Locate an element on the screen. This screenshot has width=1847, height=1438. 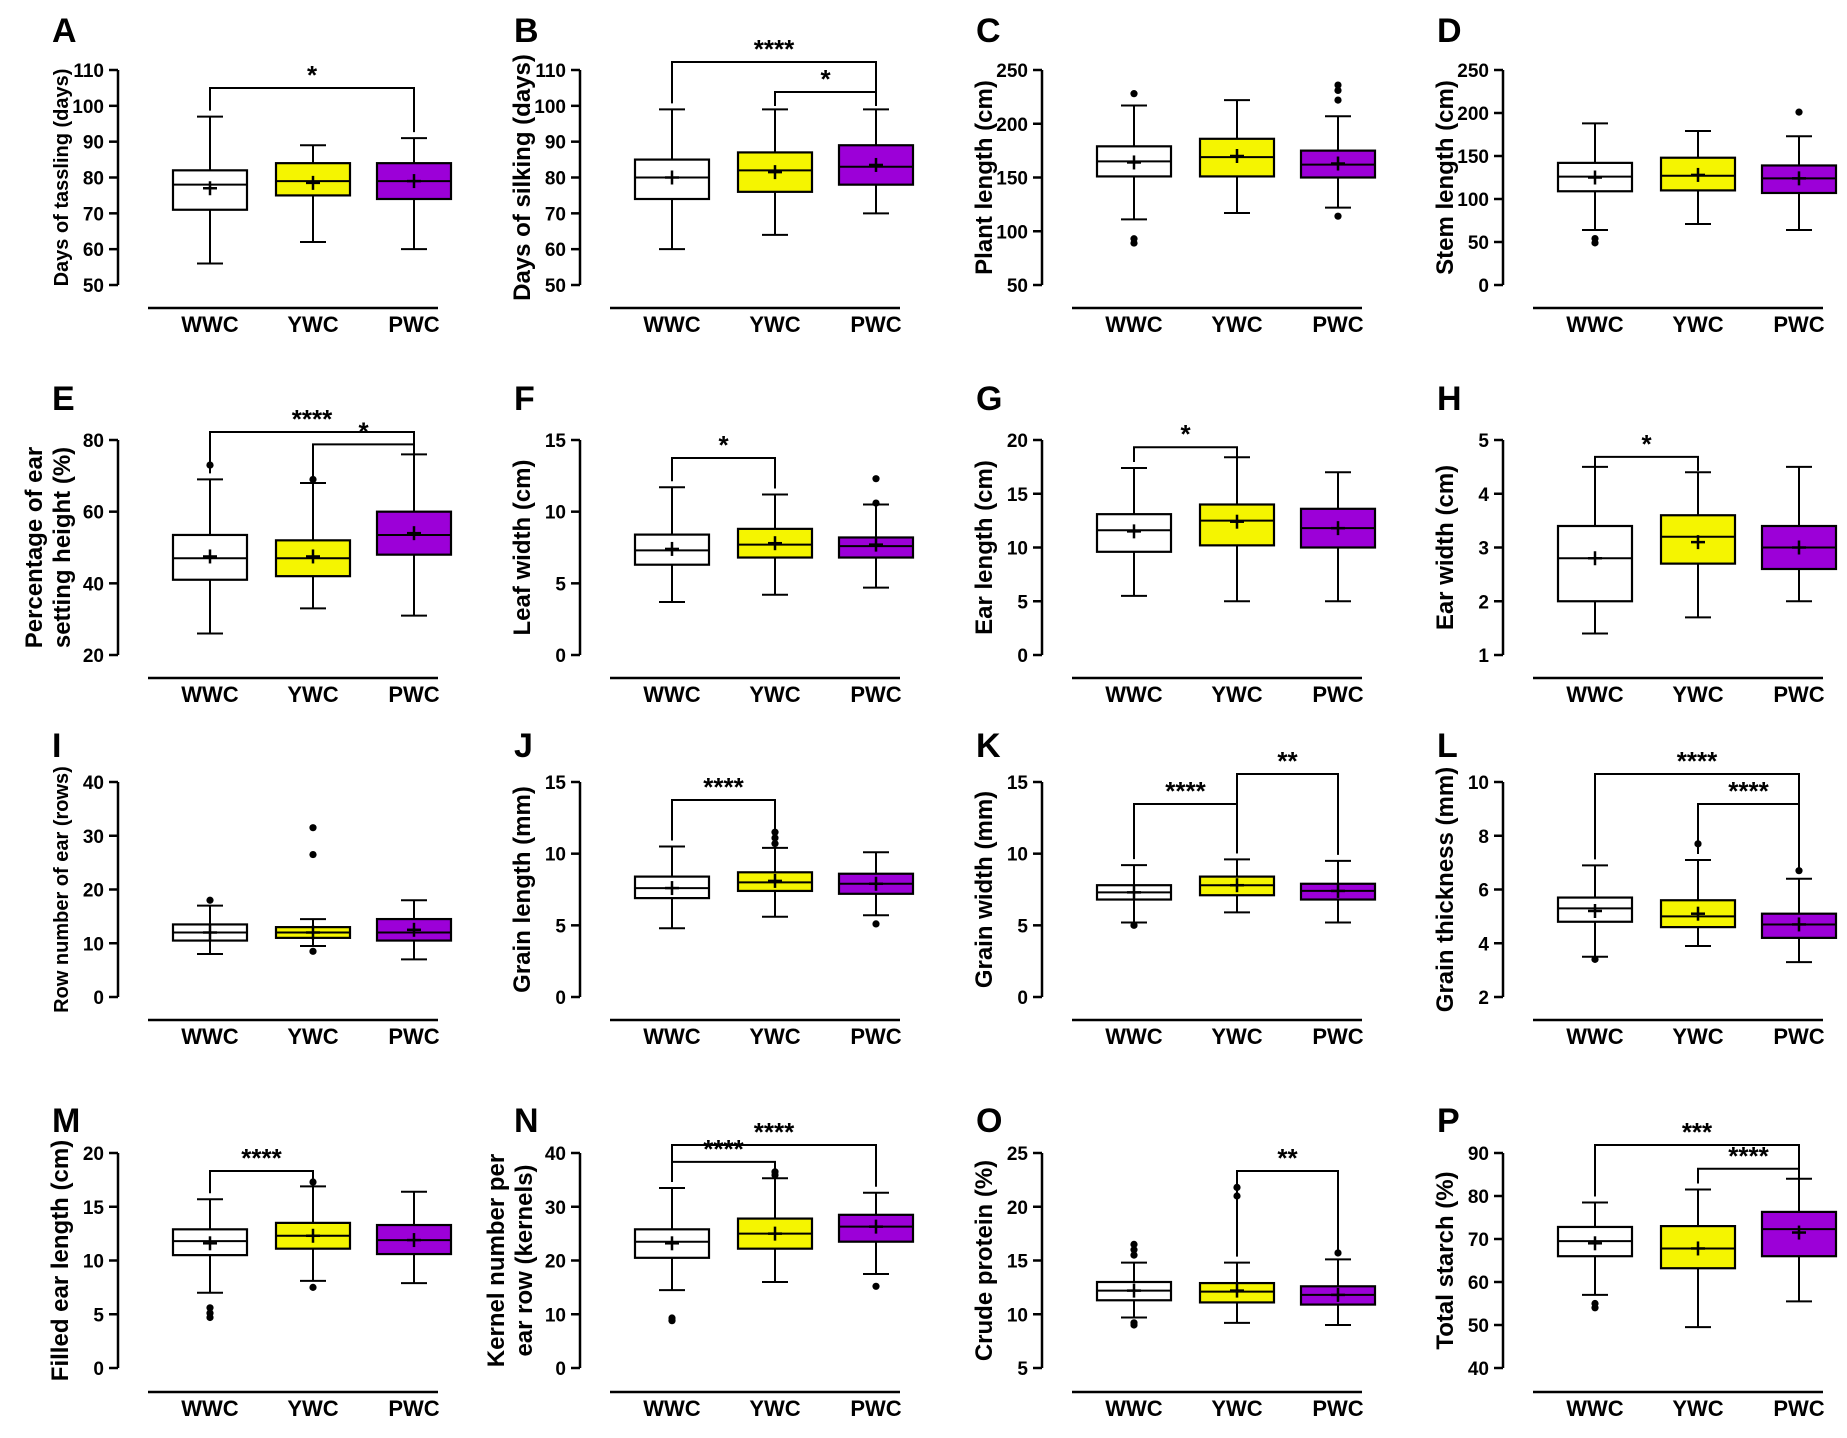
panel-letter: G is located at coordinates (989, 399).